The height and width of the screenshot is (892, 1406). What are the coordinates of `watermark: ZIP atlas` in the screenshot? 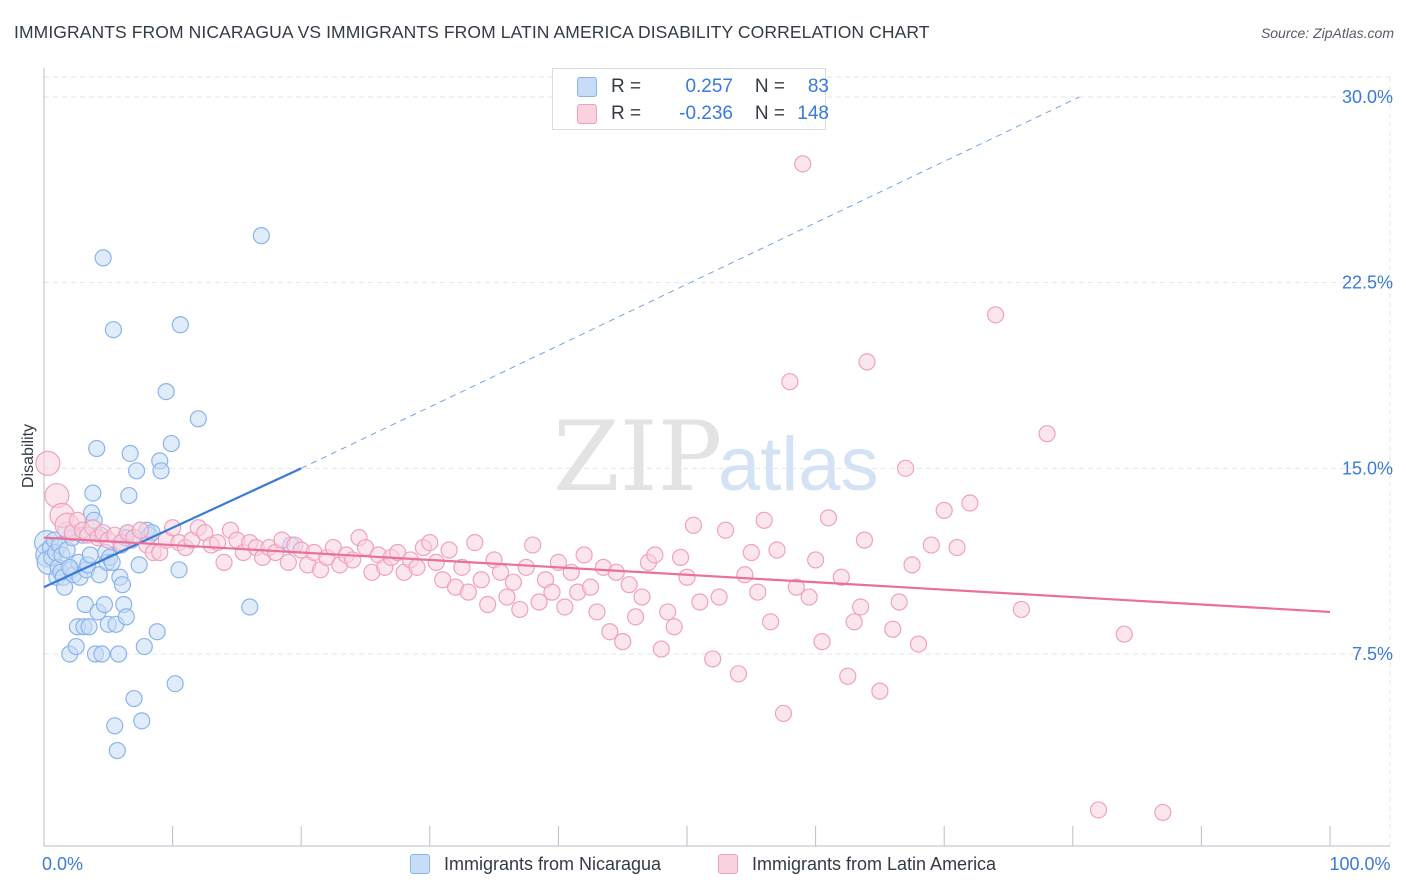 It's located at (716, 457).